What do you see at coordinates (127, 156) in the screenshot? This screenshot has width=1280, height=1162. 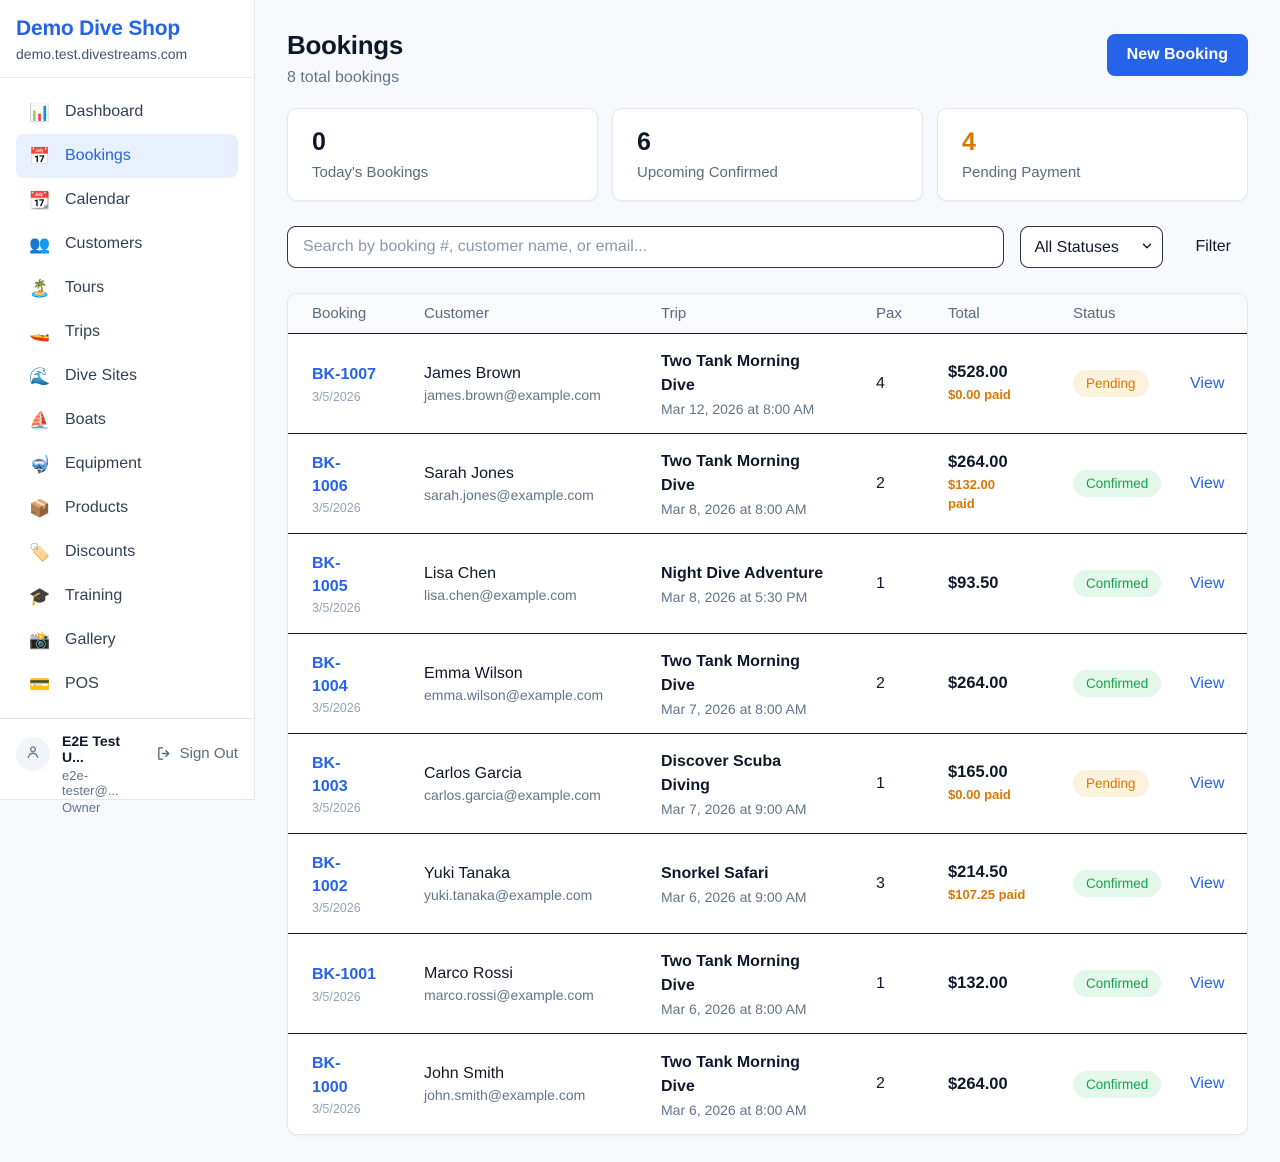 I see `sidebar-item-bookings: 📅 Bookings` at bounding box center [127, 156].